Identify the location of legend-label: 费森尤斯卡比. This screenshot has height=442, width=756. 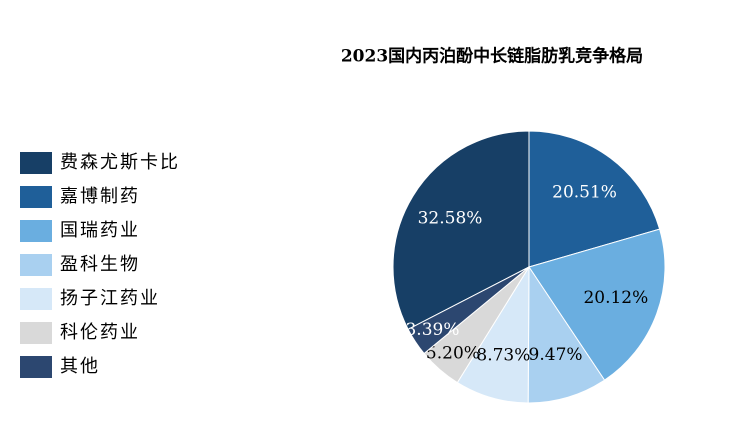
(120, 162).